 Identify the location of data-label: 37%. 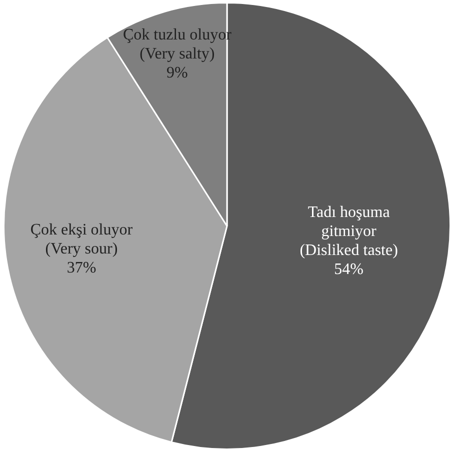
(81, 267).